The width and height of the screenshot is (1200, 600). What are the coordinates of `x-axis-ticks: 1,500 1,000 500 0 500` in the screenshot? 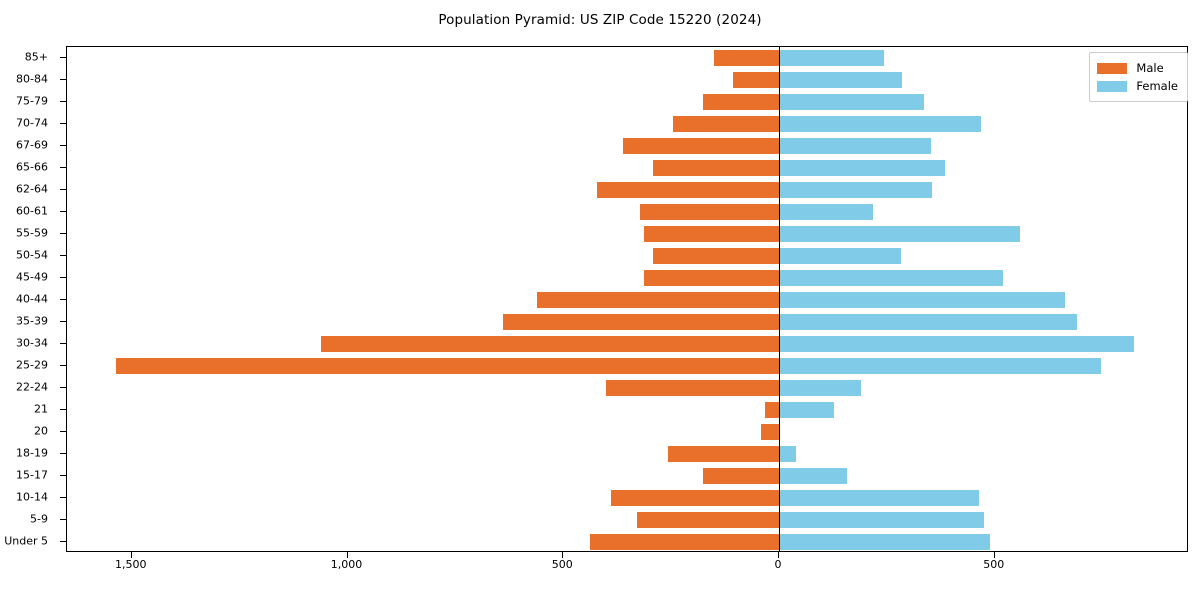 It's located at (600, 561).